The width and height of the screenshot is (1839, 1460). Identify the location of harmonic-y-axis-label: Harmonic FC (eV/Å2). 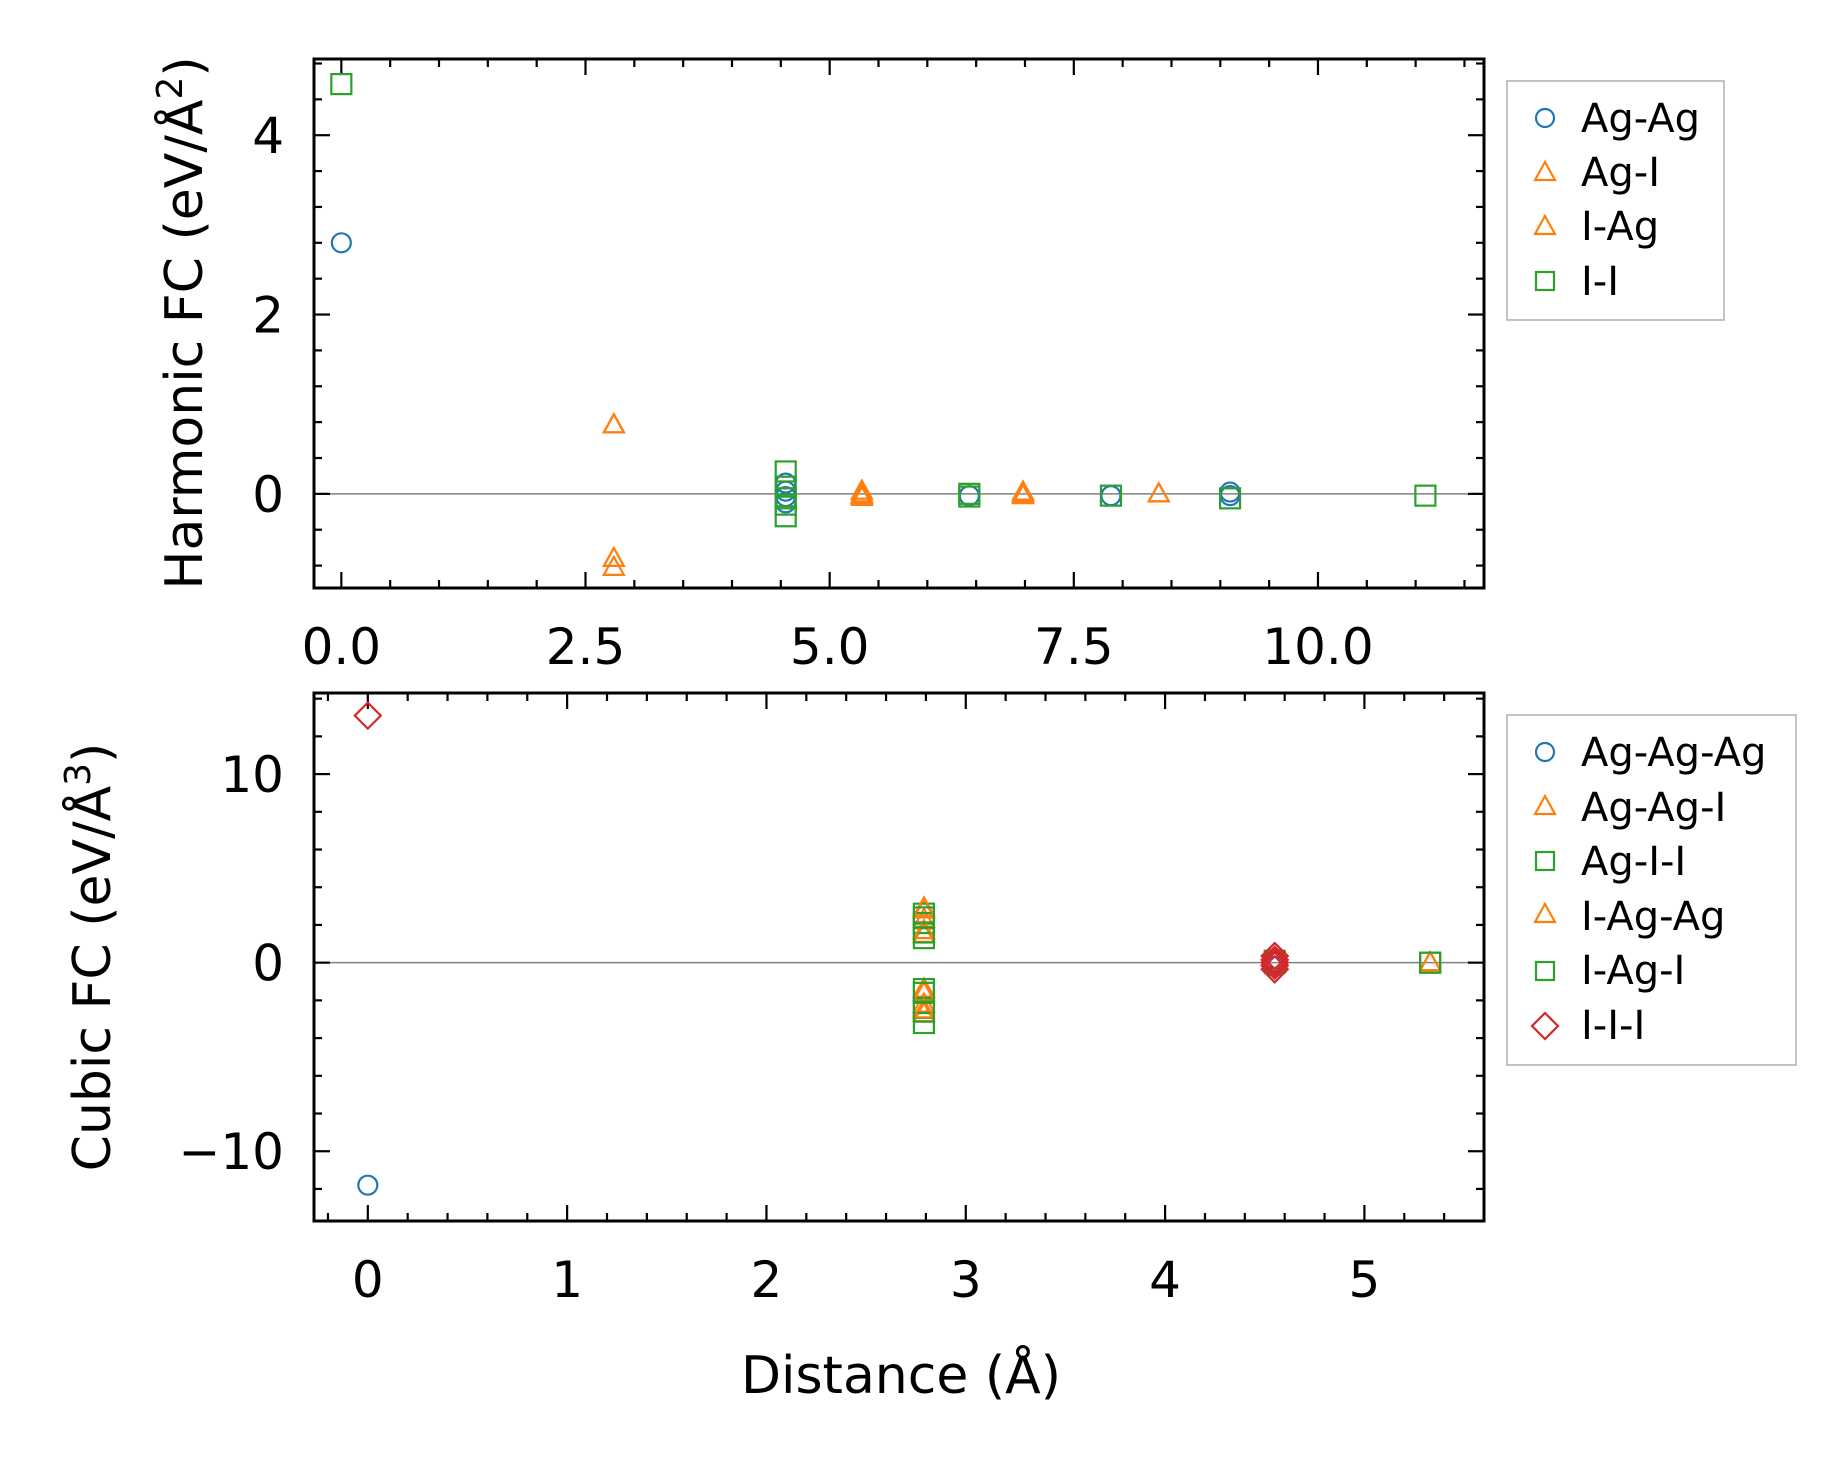
(182, 322).